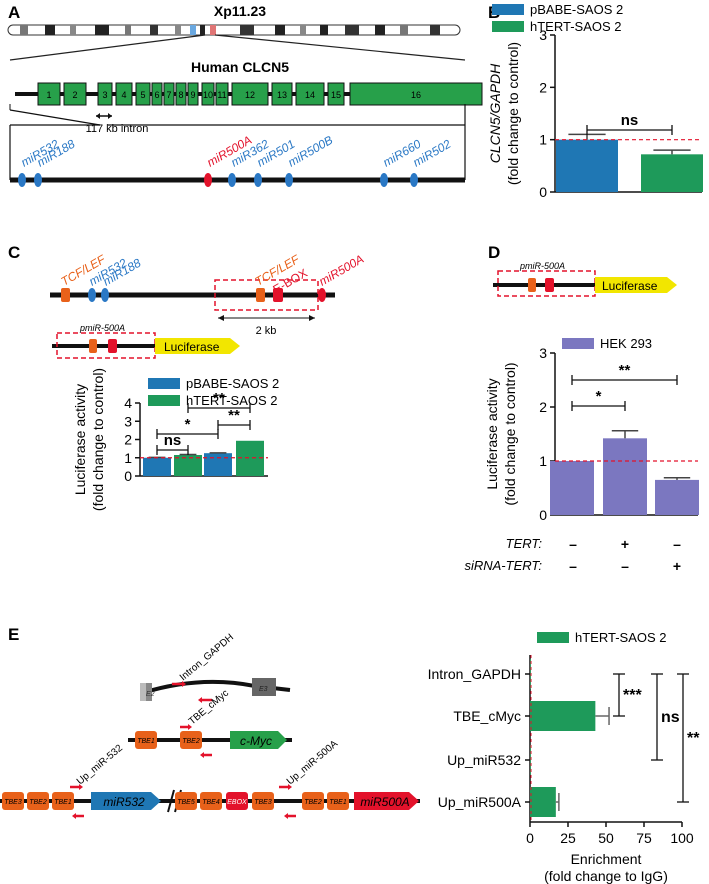 This screenshot has width=709, height=884. Describe the element at coordinates (599, 396) in the screenshot. I see `significance-label: *` at that location.